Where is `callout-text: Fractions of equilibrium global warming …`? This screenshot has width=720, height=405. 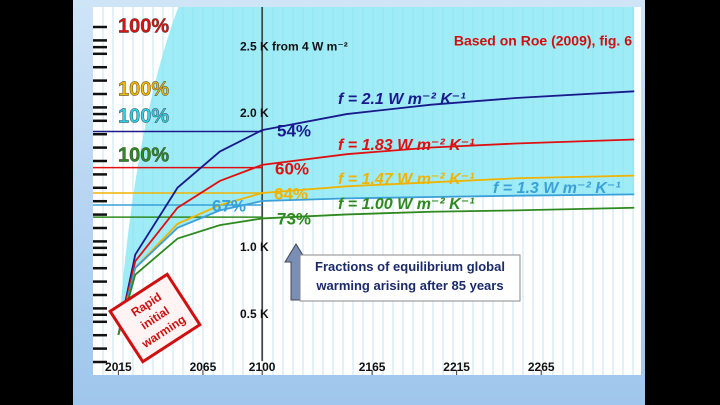 callout-text: Fractions of equilibrium global warming … is located at coordinates (410, 276).